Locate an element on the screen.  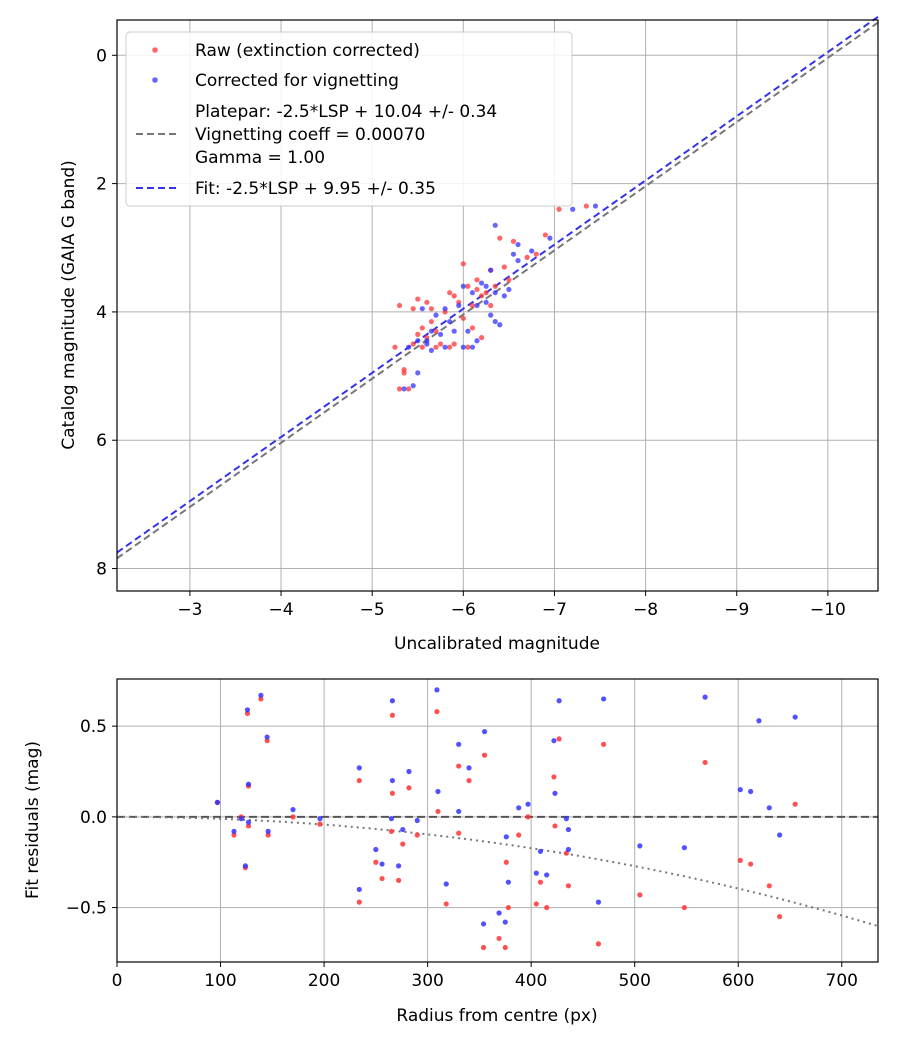
y-tick-label: 2 is located at coordinates (101, 185).